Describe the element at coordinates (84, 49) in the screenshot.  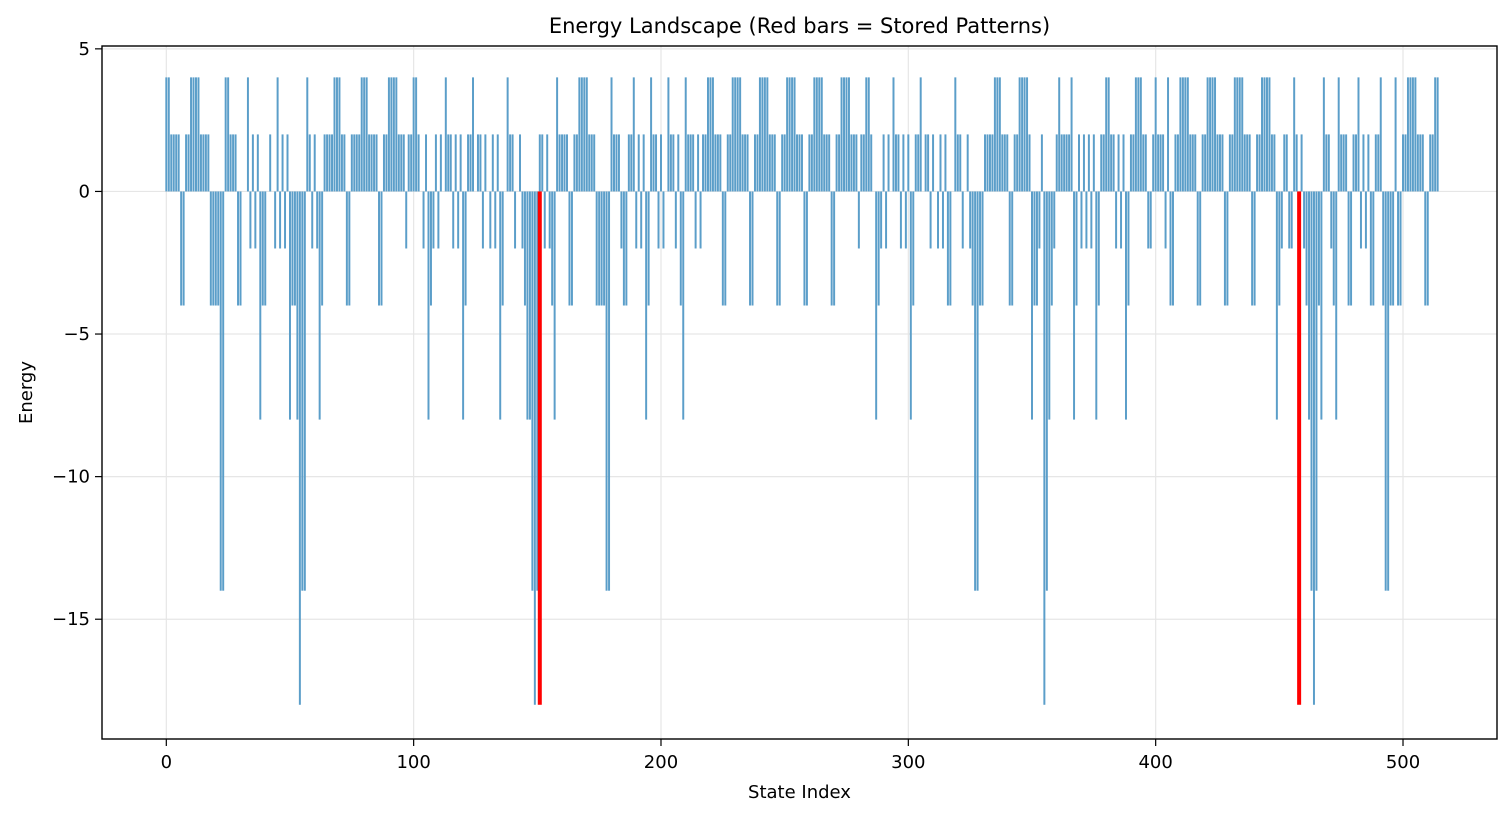
I see `y-tick-label: 5` at that location.